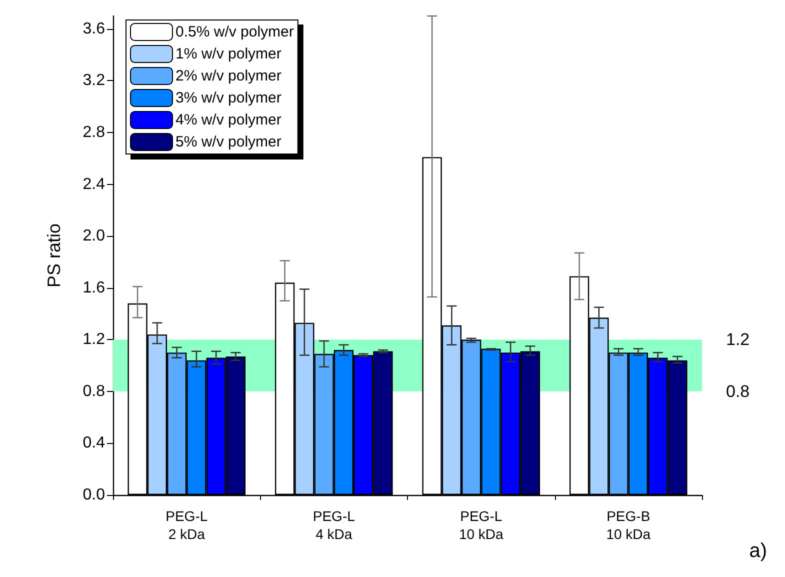  I want to click on y2-tick-label: 1.2, so click(738, 340).